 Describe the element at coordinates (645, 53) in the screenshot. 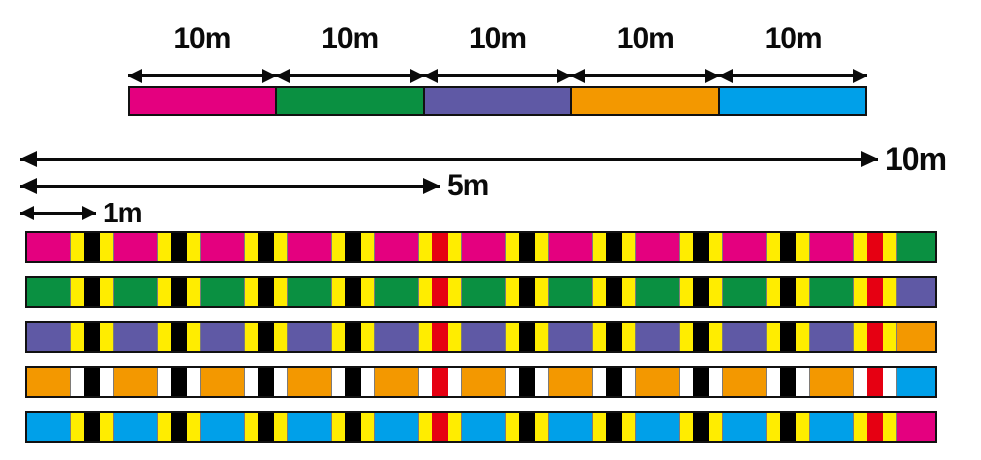

I see `top-scale-unit-orange: 10m` at that location.